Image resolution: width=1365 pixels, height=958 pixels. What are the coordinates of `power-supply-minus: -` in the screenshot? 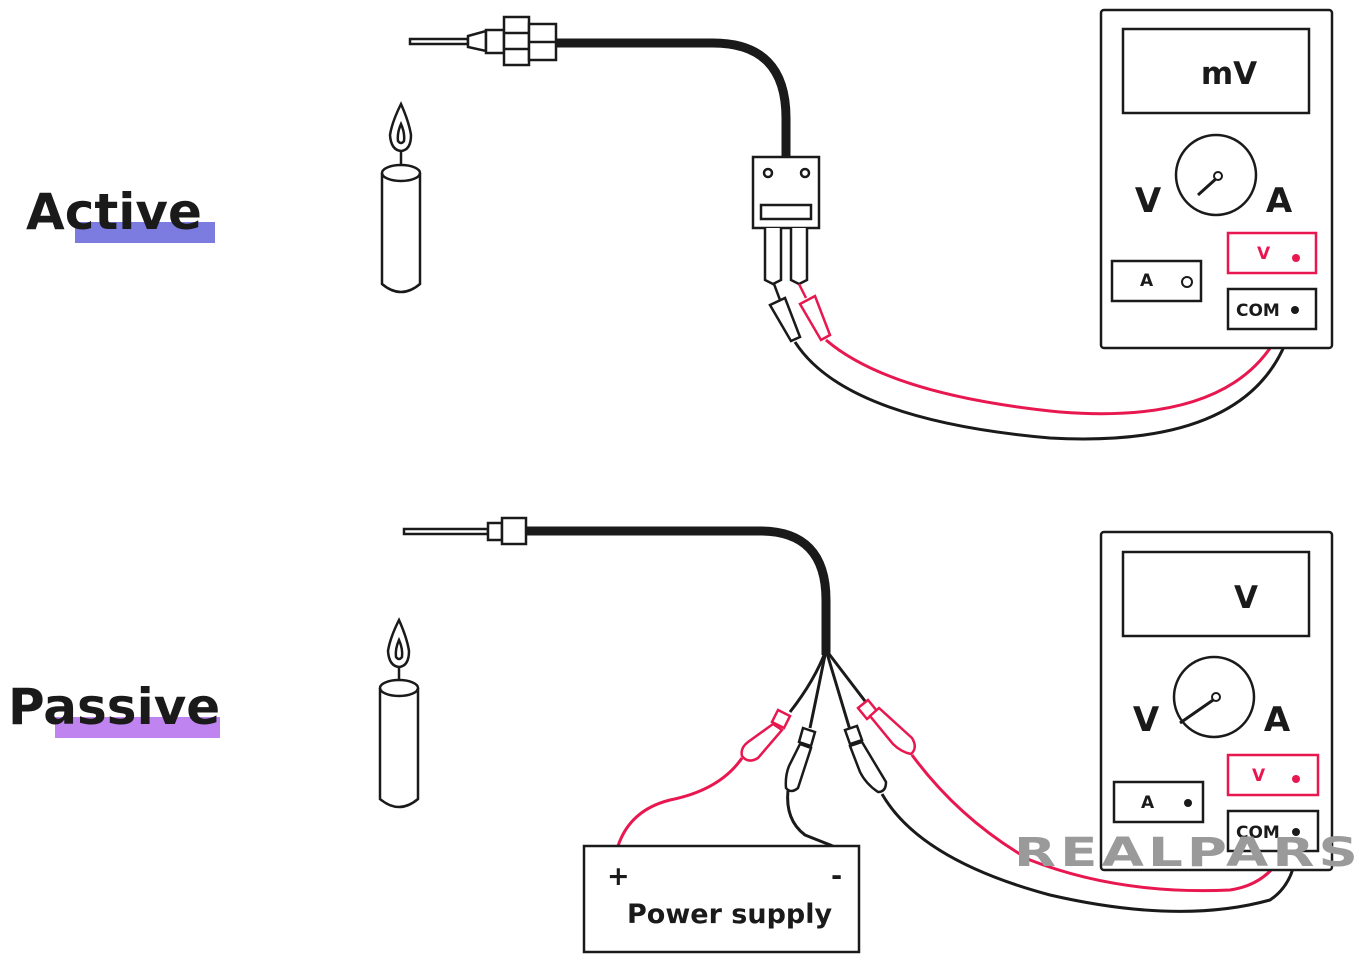 It's located at (836, 876).